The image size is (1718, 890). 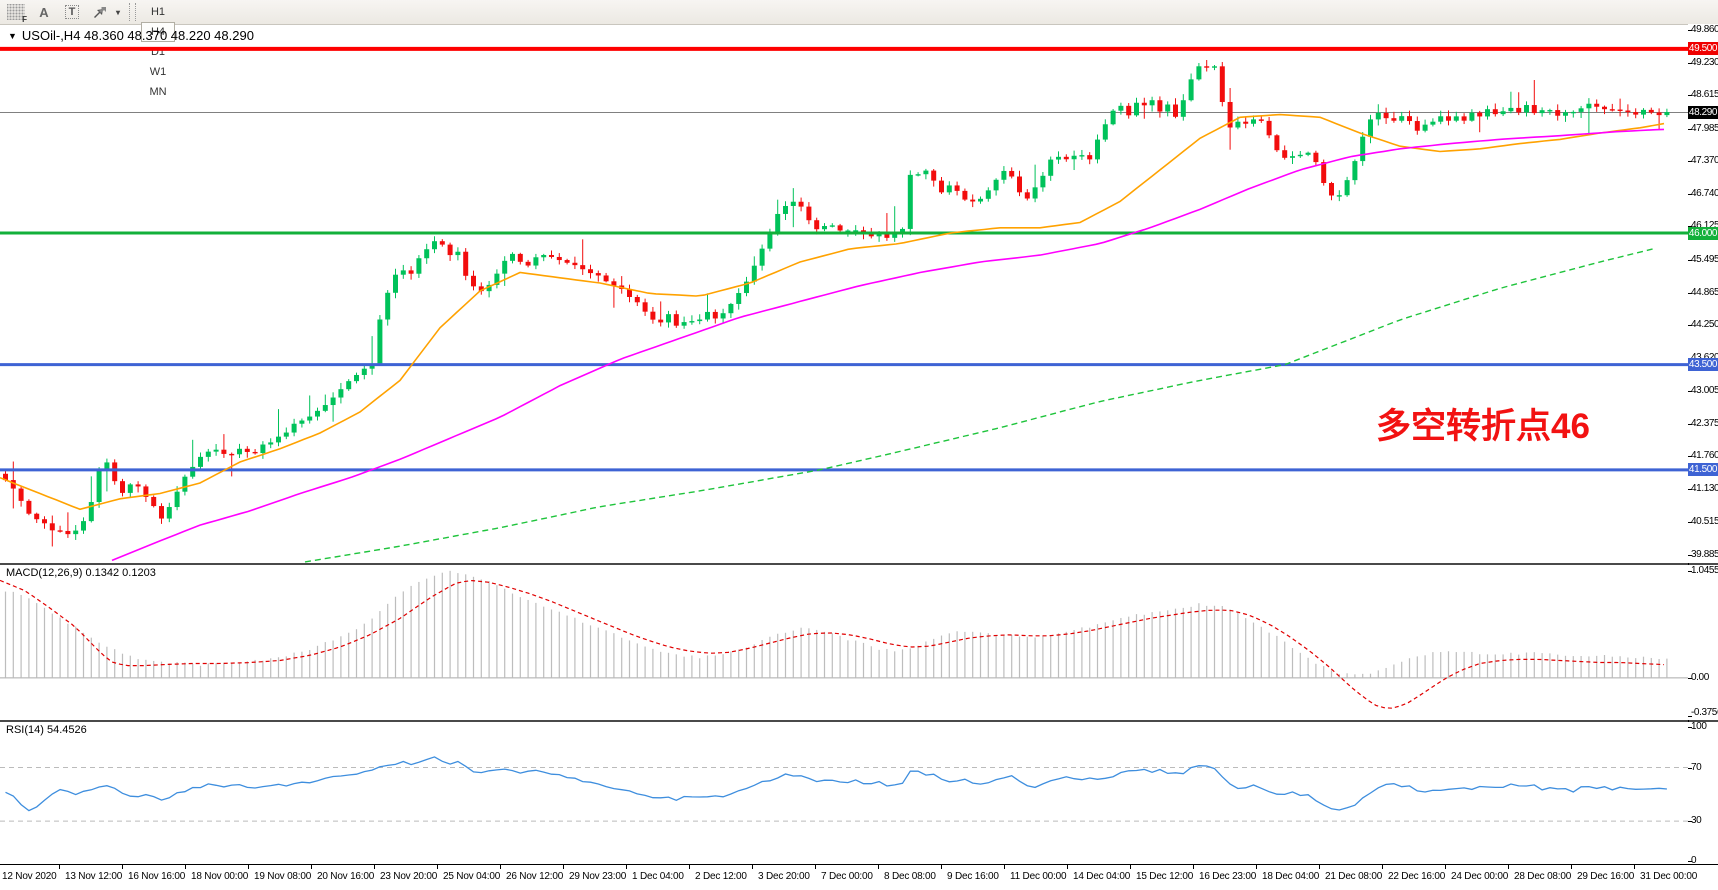 I want to click on time-axis-label: 1 Dec 04:00, so click(x=658, y=876).